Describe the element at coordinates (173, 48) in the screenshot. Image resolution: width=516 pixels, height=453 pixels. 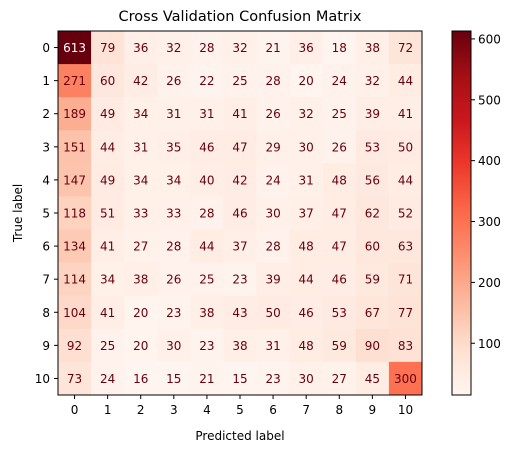
I see `cell-value: 32` at that location.